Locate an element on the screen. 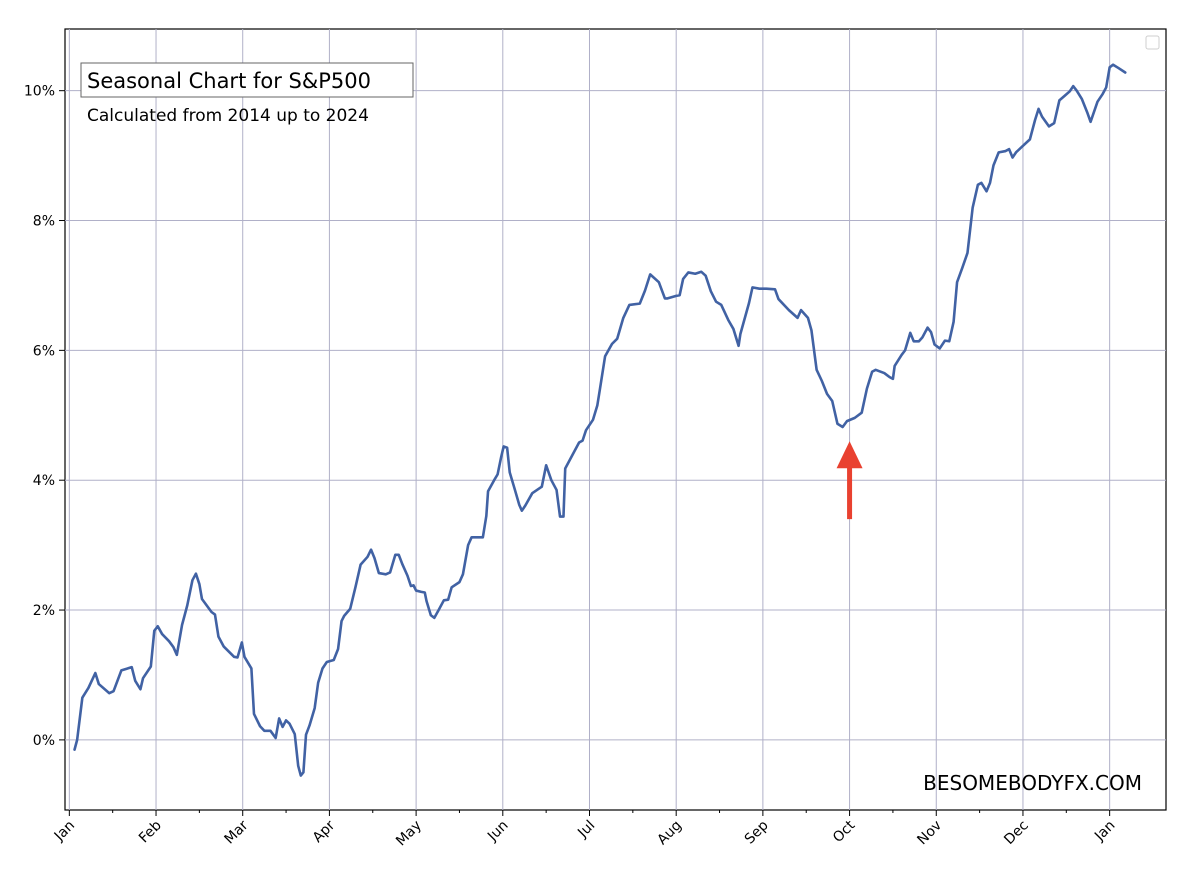  x-tick-label: Jul is located at coordinates (586, 830).